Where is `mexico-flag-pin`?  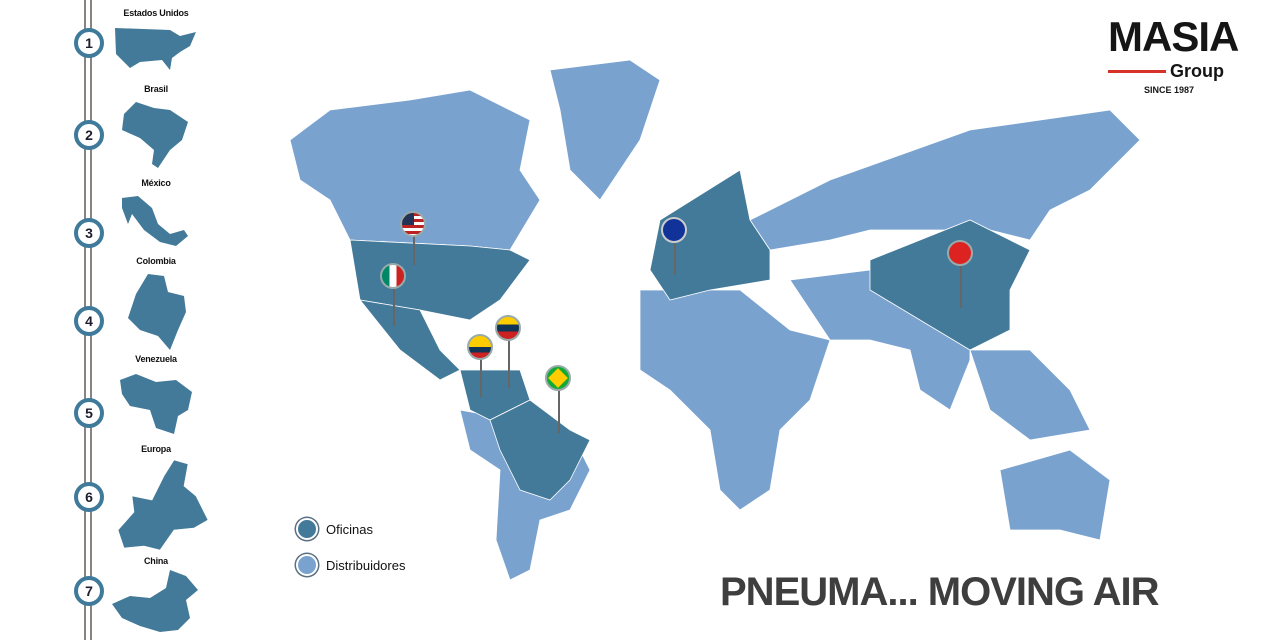 mexico-flag-pin is located at coordinates (393, 276).